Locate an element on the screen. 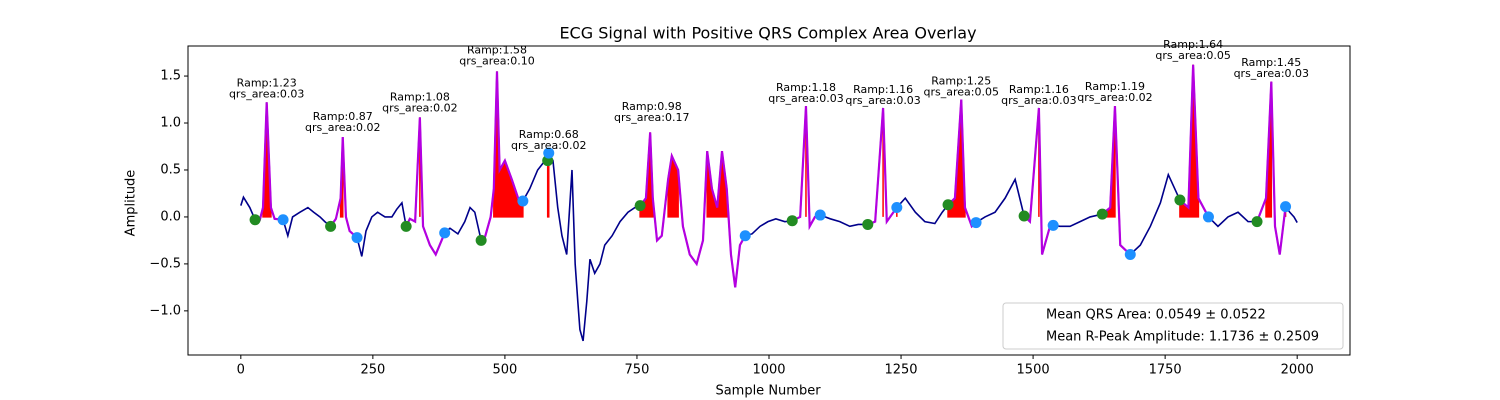 This screenshot has width=1500, height=400. x-tick-label: 1250 is located at coordinates (900, 370).